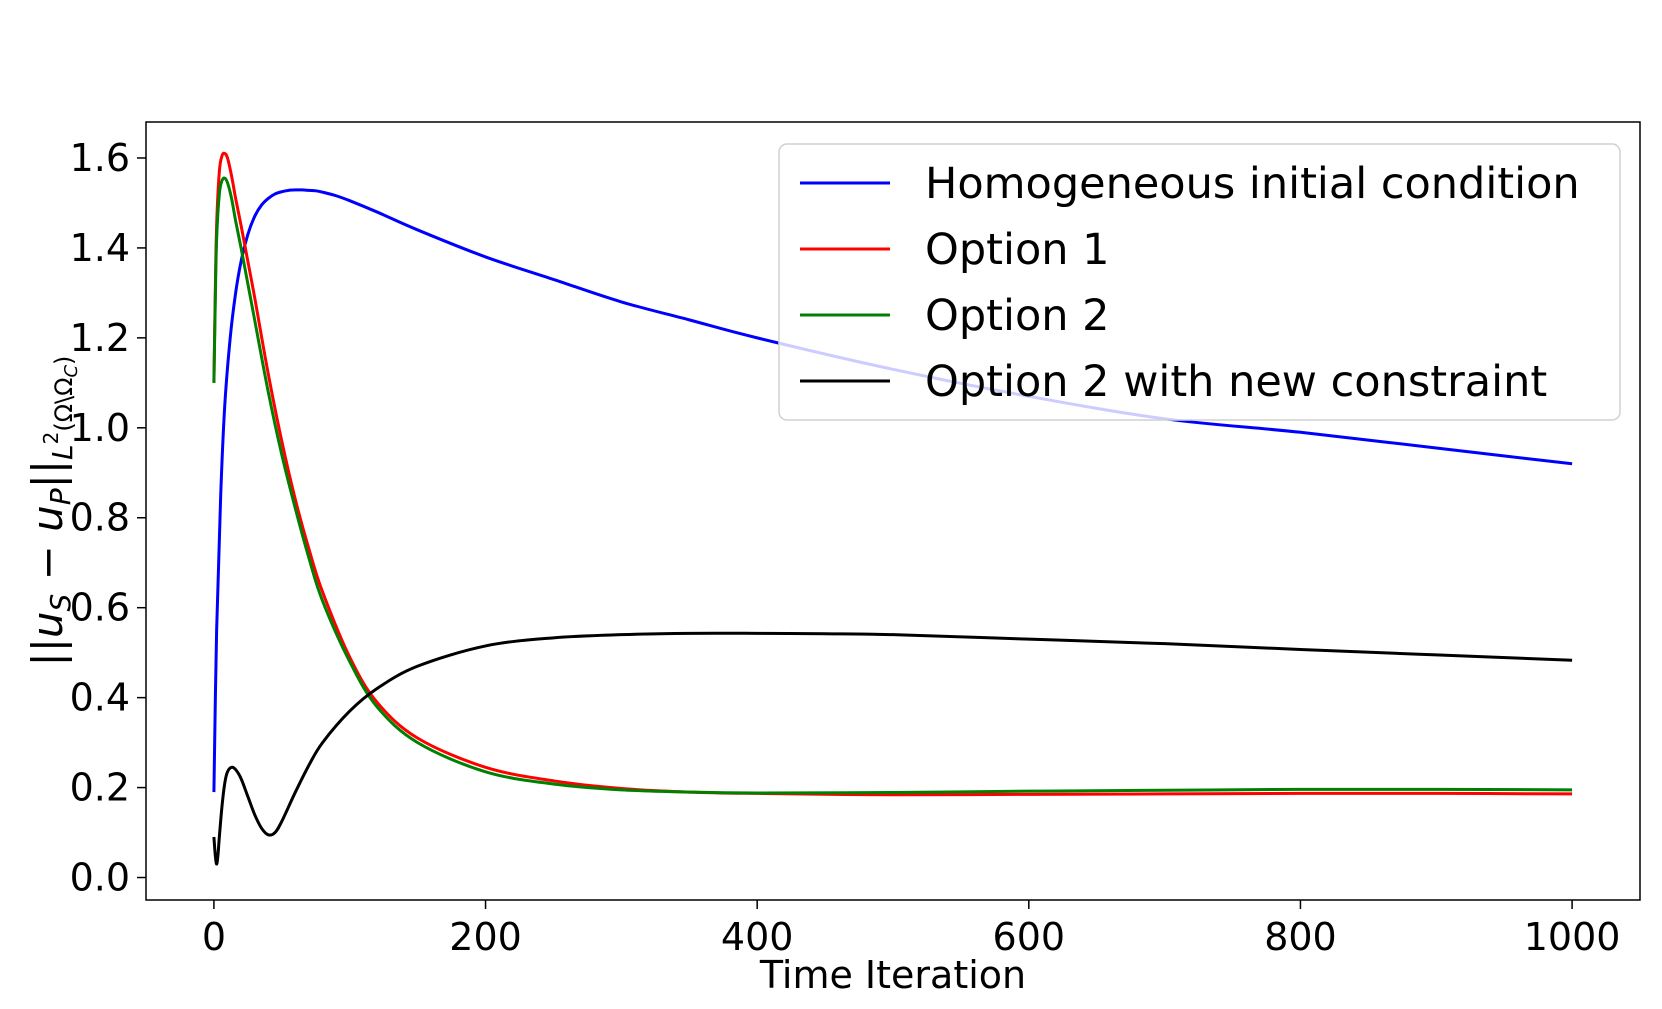 Image resolution: width=1662 pixels, height=1009 pixels. I want to click on y-axis-ticks: 0.0 0.2 0.4 0.6 0.8 1.0 1.2 1.4 1.6, so click(108, 518).